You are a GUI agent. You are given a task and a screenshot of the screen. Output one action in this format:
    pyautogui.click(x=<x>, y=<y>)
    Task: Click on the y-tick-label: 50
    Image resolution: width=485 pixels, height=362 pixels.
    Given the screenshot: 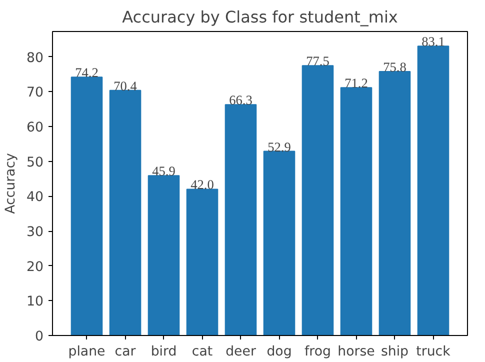 What is the action you would take?
    pyautogui.click(x=35, y=162)
    